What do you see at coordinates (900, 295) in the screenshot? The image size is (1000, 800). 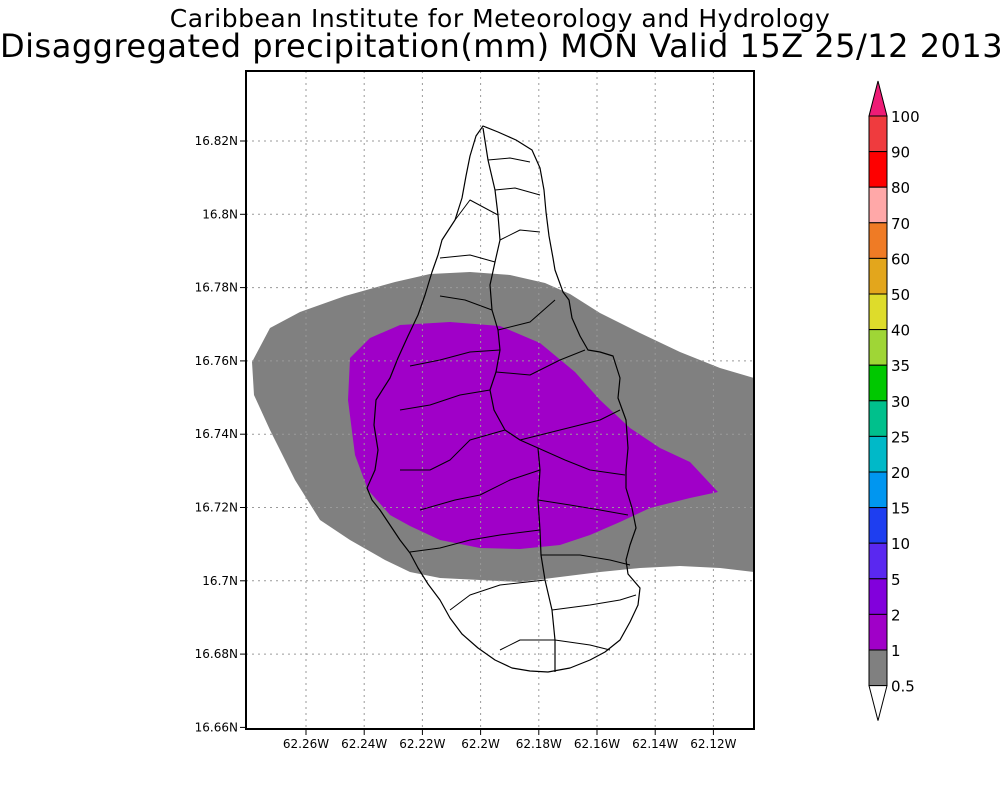 I see `colorbar-label: 50` at bounding box center [900, 295].